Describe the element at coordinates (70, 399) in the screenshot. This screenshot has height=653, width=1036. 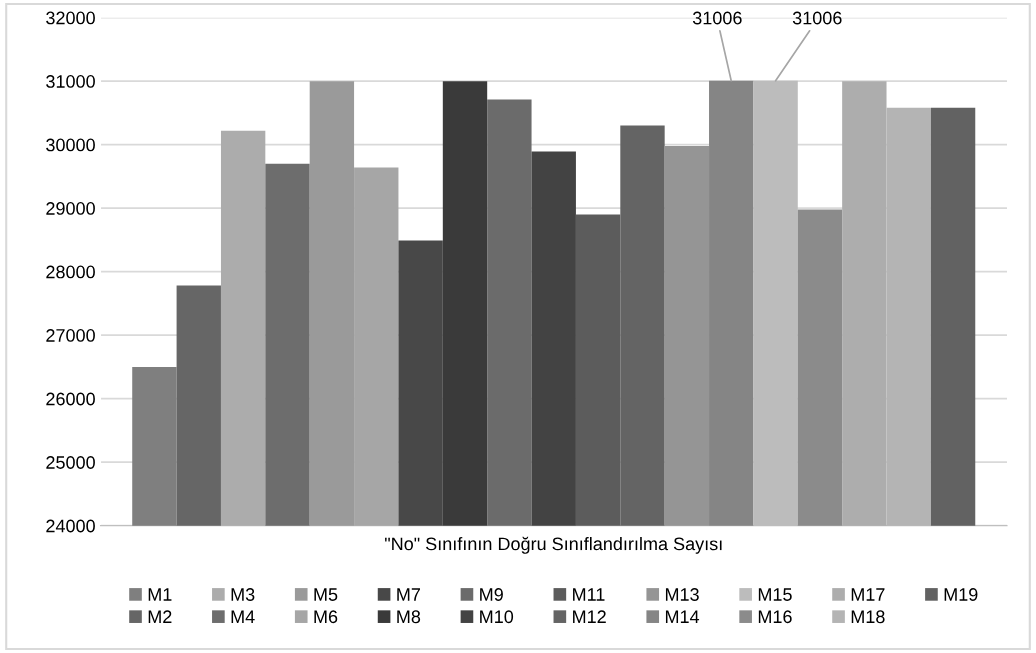
I see `y-tick-label: 26000` at that location.